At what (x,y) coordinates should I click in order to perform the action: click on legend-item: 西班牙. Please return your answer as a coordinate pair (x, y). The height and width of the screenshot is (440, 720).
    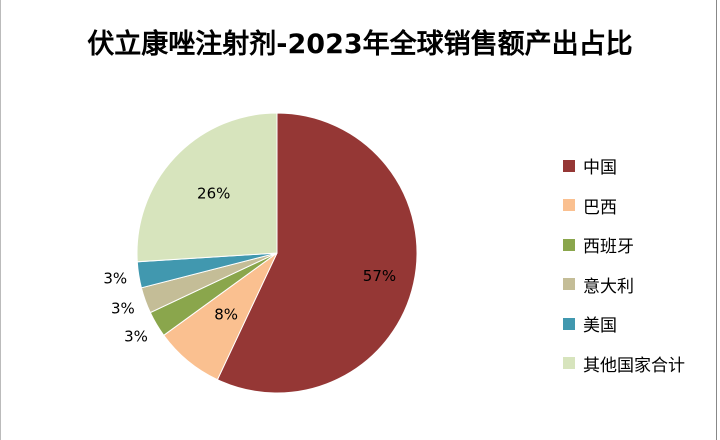
    Looking at the image, I should click on (624, 245).